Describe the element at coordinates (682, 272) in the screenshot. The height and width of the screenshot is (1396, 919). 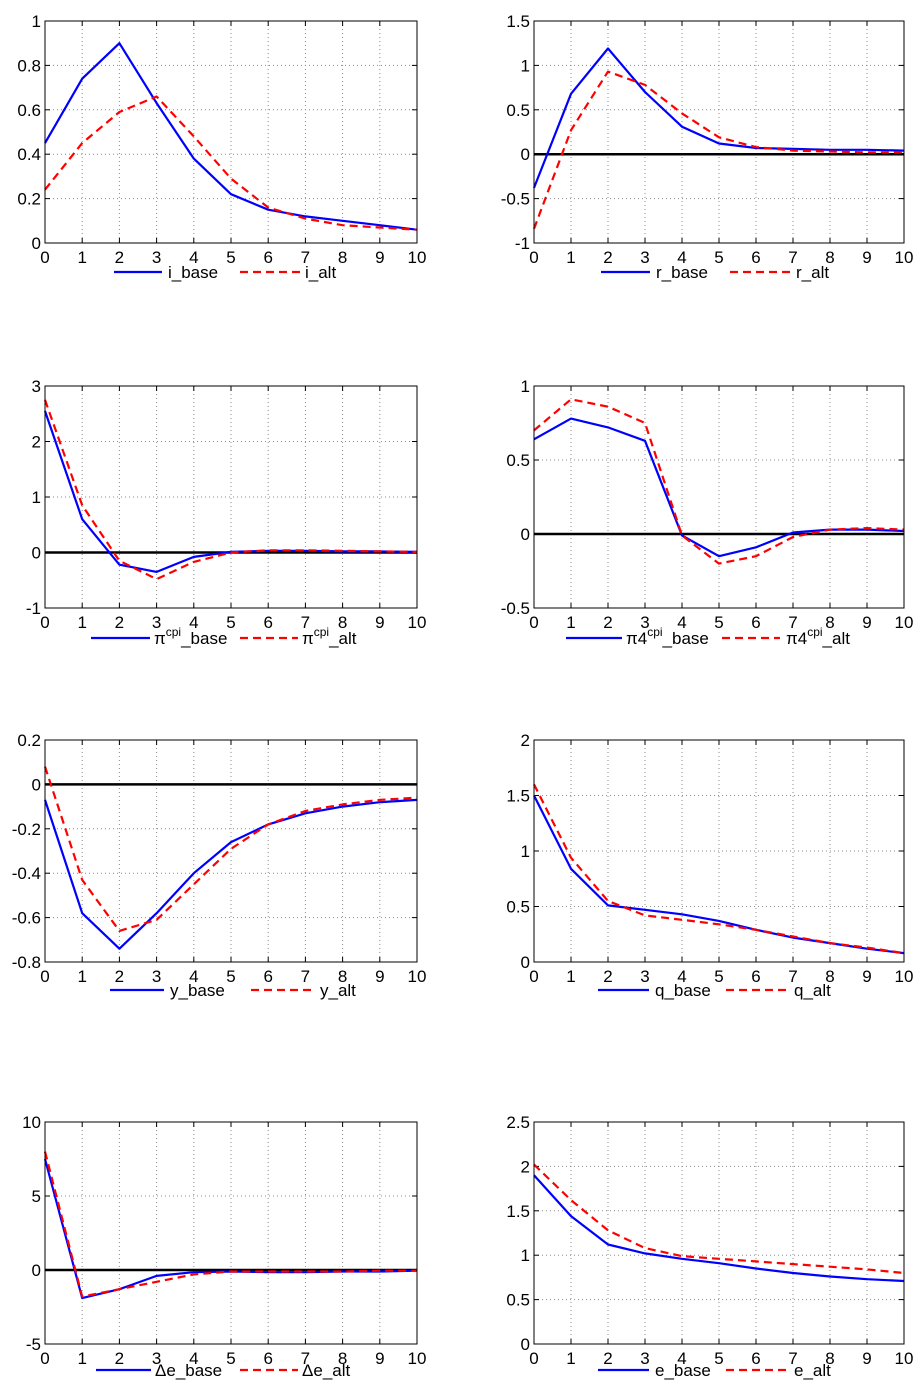
I see `legend-label: r_base` at that location.